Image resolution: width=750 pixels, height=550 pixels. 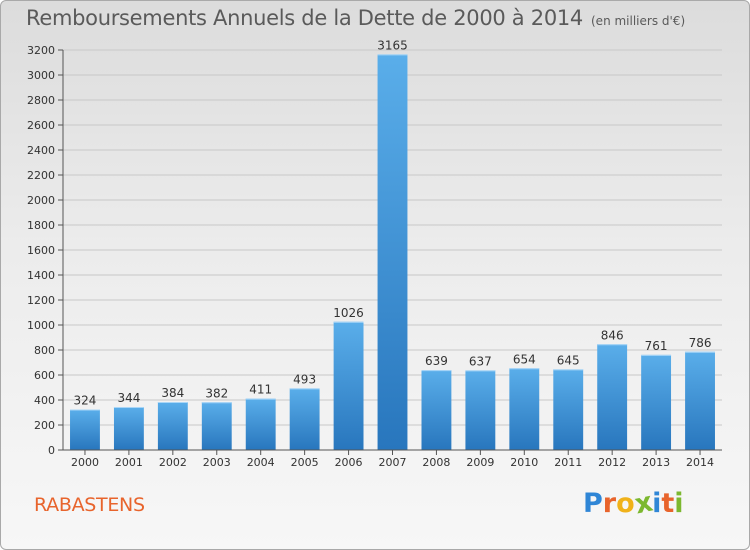 I want to click on y-tick-label: 2600, so click(x=41, y=125).